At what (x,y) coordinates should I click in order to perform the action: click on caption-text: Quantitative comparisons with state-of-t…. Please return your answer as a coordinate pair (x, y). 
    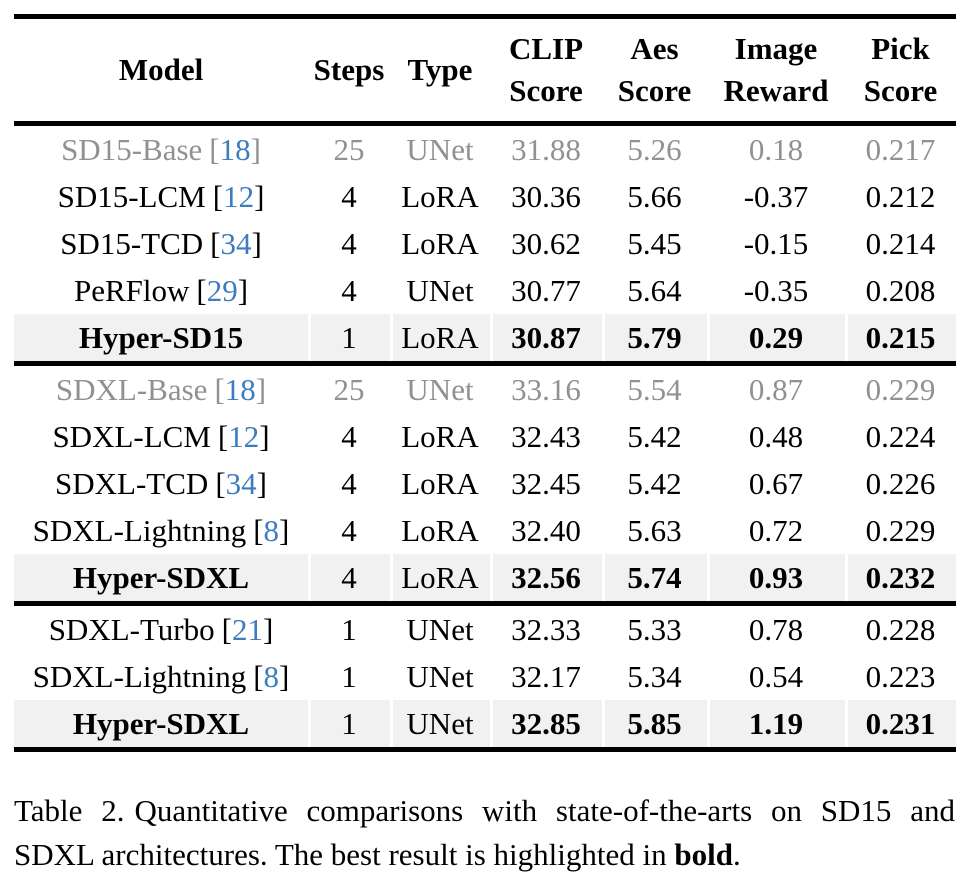
    Looking at the image, I should click on (484, 833).